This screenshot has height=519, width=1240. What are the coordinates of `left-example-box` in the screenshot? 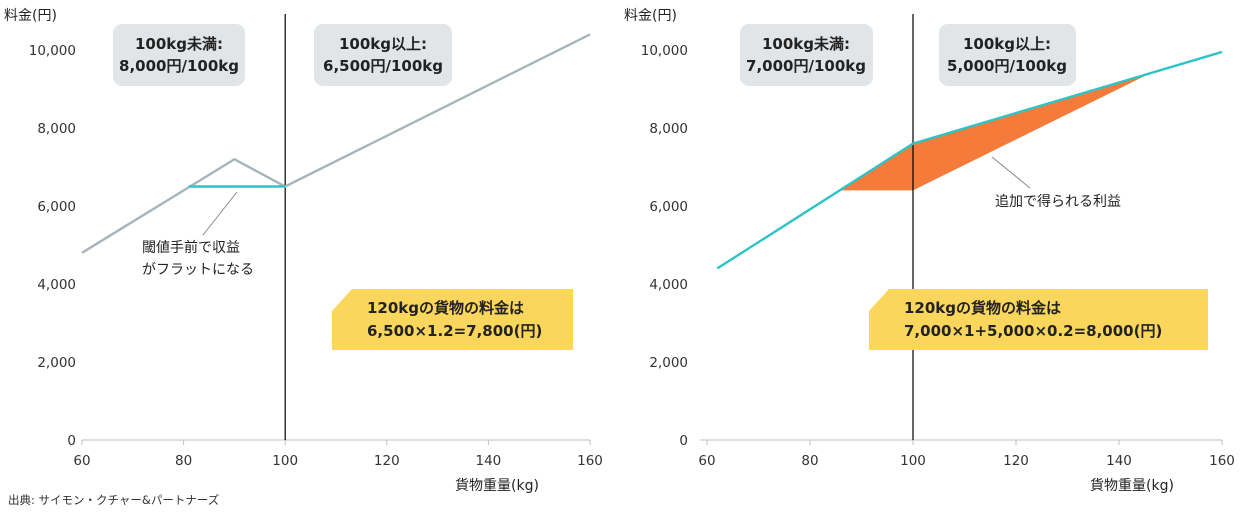 It's located at (452, 319).